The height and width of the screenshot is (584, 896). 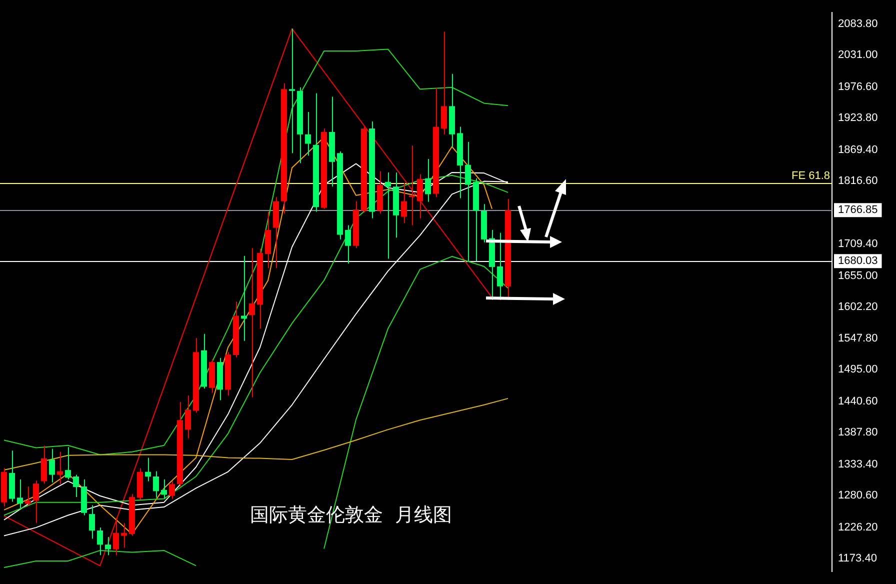 What do you see at coordinates (858, 261) in the screenshot?
I see `ref-line-label: 1680.03` at bounding box center [858, 261].